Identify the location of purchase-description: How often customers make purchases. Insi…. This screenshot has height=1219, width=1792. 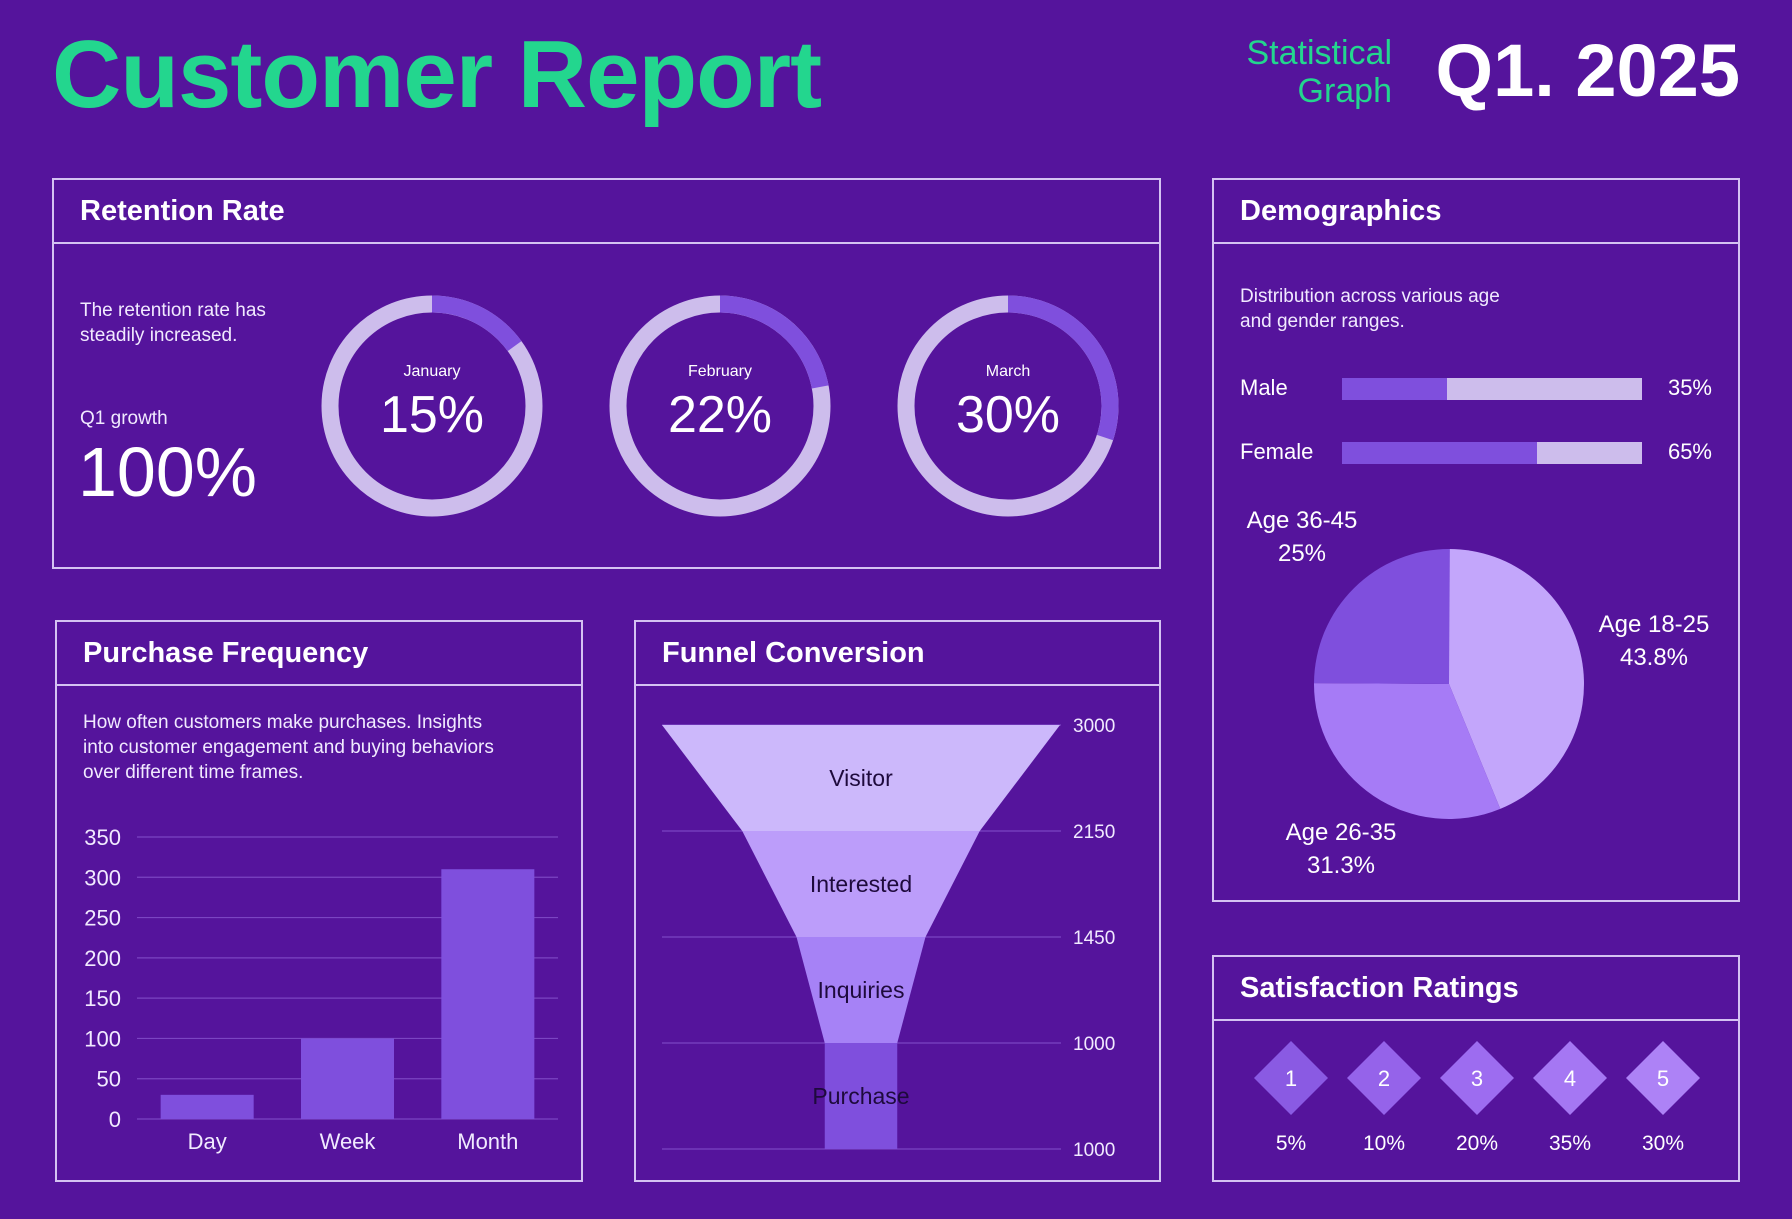
(323, 747).